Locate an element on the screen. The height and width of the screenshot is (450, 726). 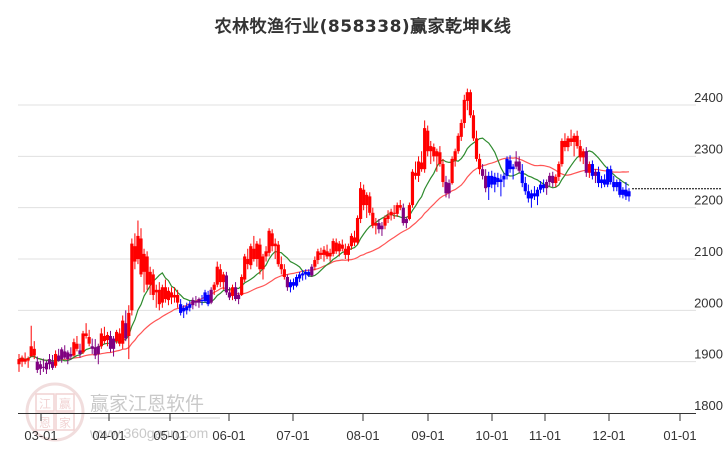
x-tick-label: 01-01 is located at coordinates (679, 435).